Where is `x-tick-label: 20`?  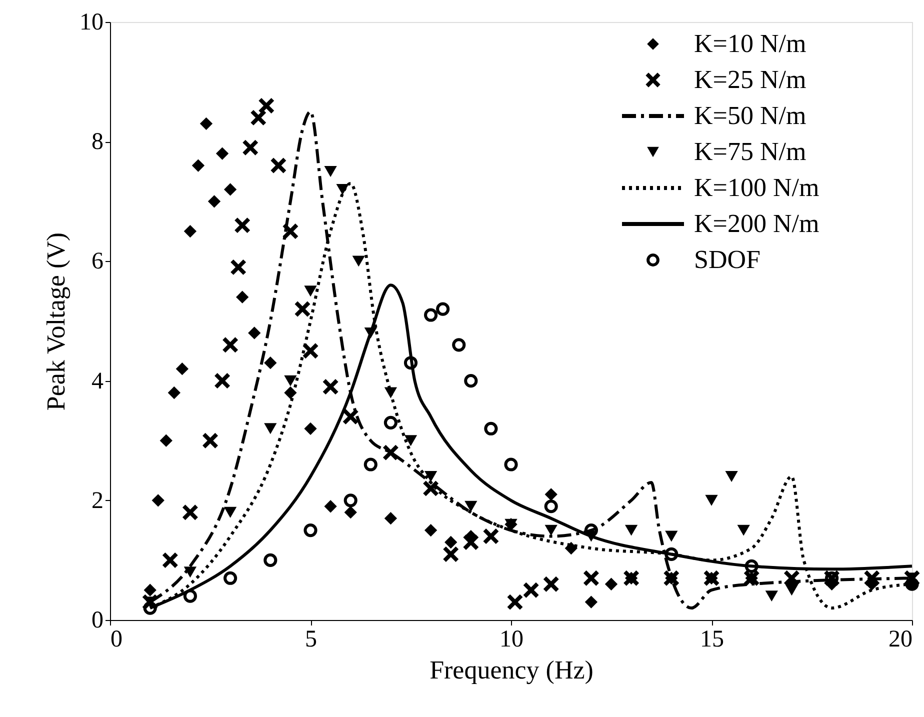
x-tick-label: 20 is located at coordinates (900, 639).